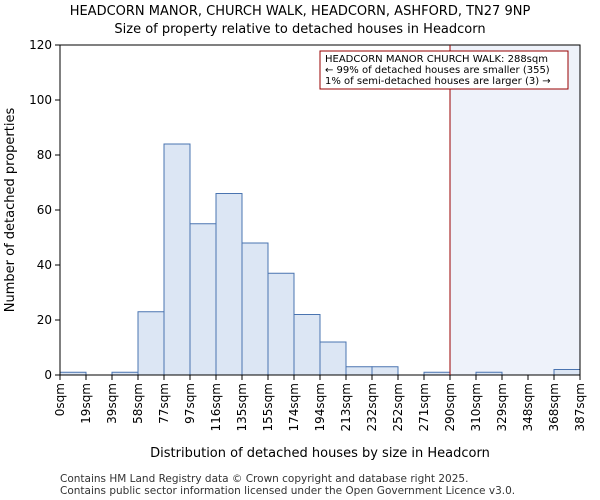 The height and width of the screenshot is (500, 600). I want to click on highlight-region, so click(515, 210).